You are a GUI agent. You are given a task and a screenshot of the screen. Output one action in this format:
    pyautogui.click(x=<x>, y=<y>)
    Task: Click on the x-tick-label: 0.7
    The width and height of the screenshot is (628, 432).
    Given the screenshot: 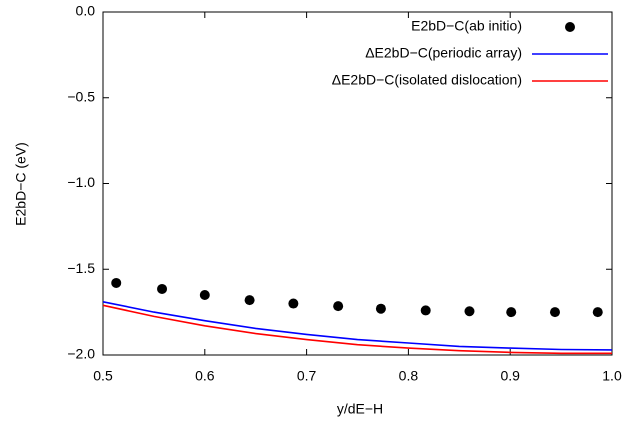 What is the action you would take?
    pyautogui.click(x=307, y=376)
    